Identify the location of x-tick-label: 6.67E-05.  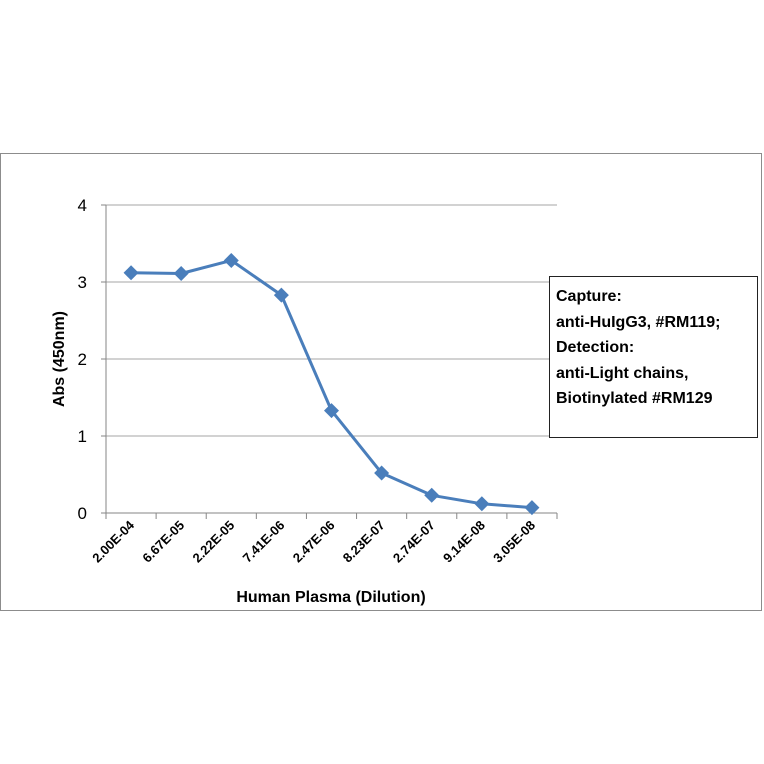
(163, 542).